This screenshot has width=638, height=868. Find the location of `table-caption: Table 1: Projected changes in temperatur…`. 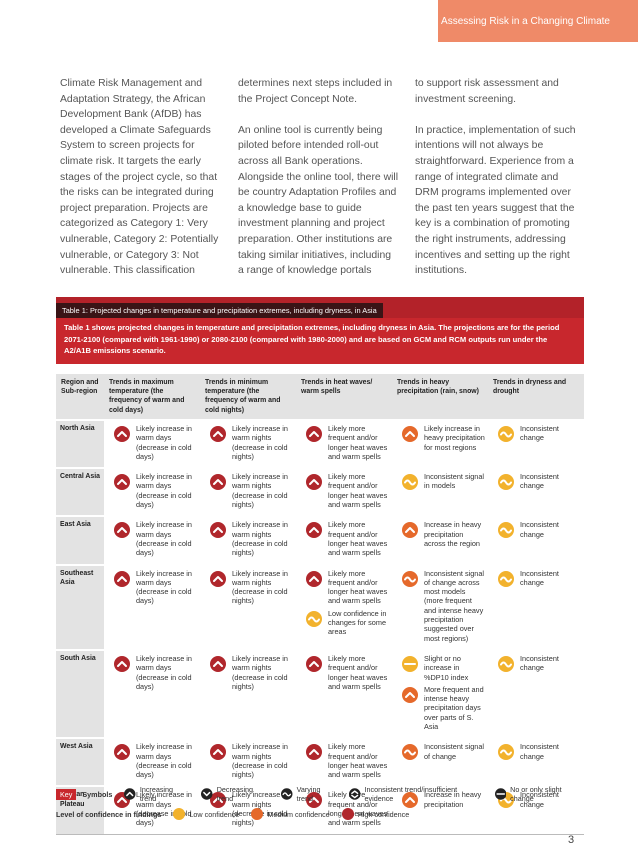

table-caption: Table 1: Projected changes in temperatur… is located at coordinates (219, 310).